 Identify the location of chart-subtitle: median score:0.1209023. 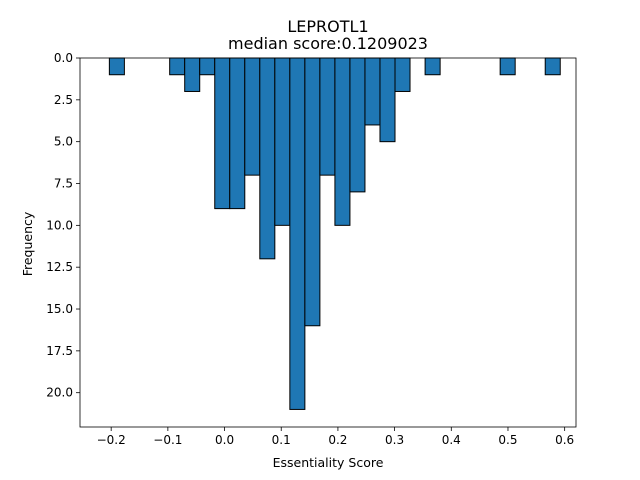
(328, 43).